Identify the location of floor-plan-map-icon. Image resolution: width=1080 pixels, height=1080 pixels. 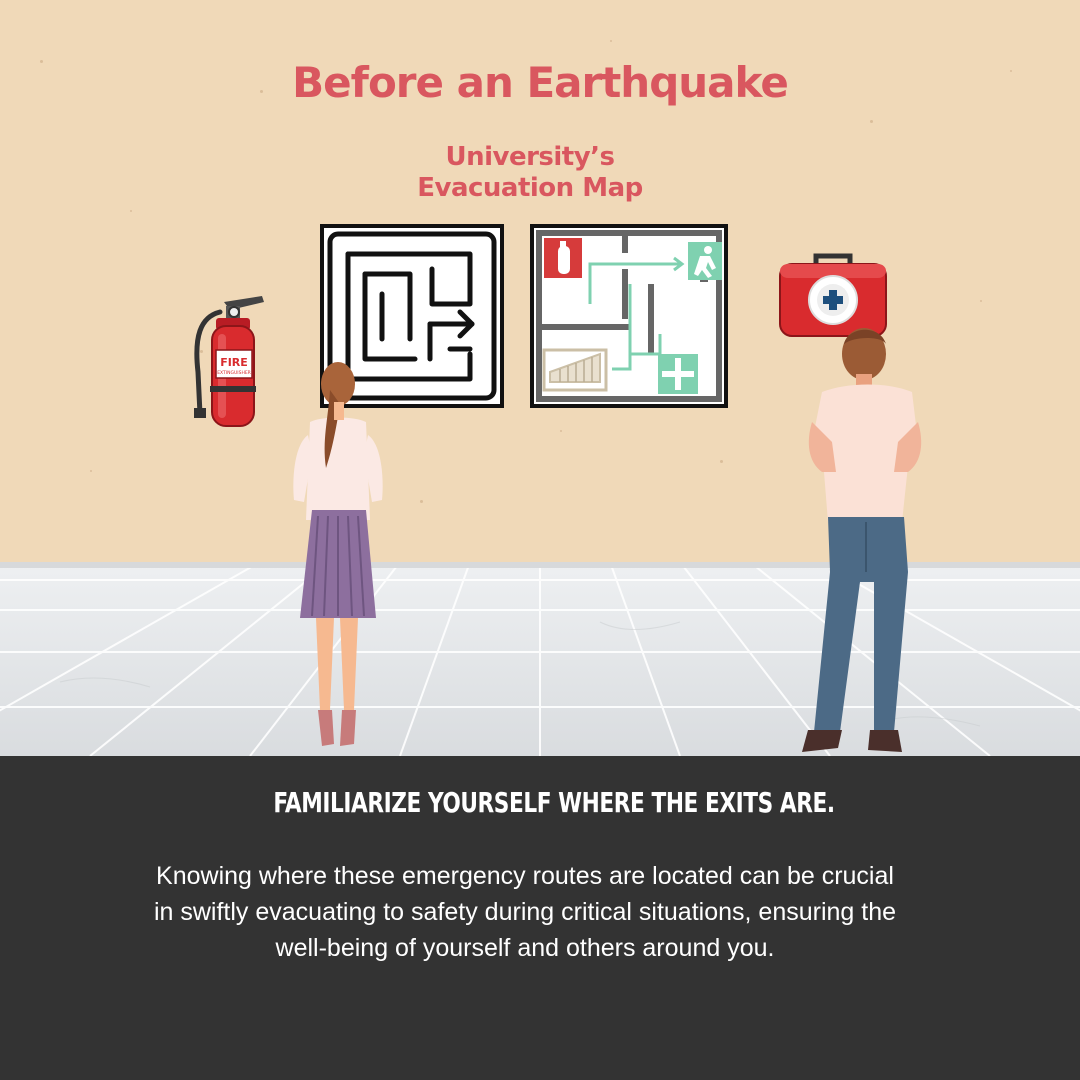
(629, 316).